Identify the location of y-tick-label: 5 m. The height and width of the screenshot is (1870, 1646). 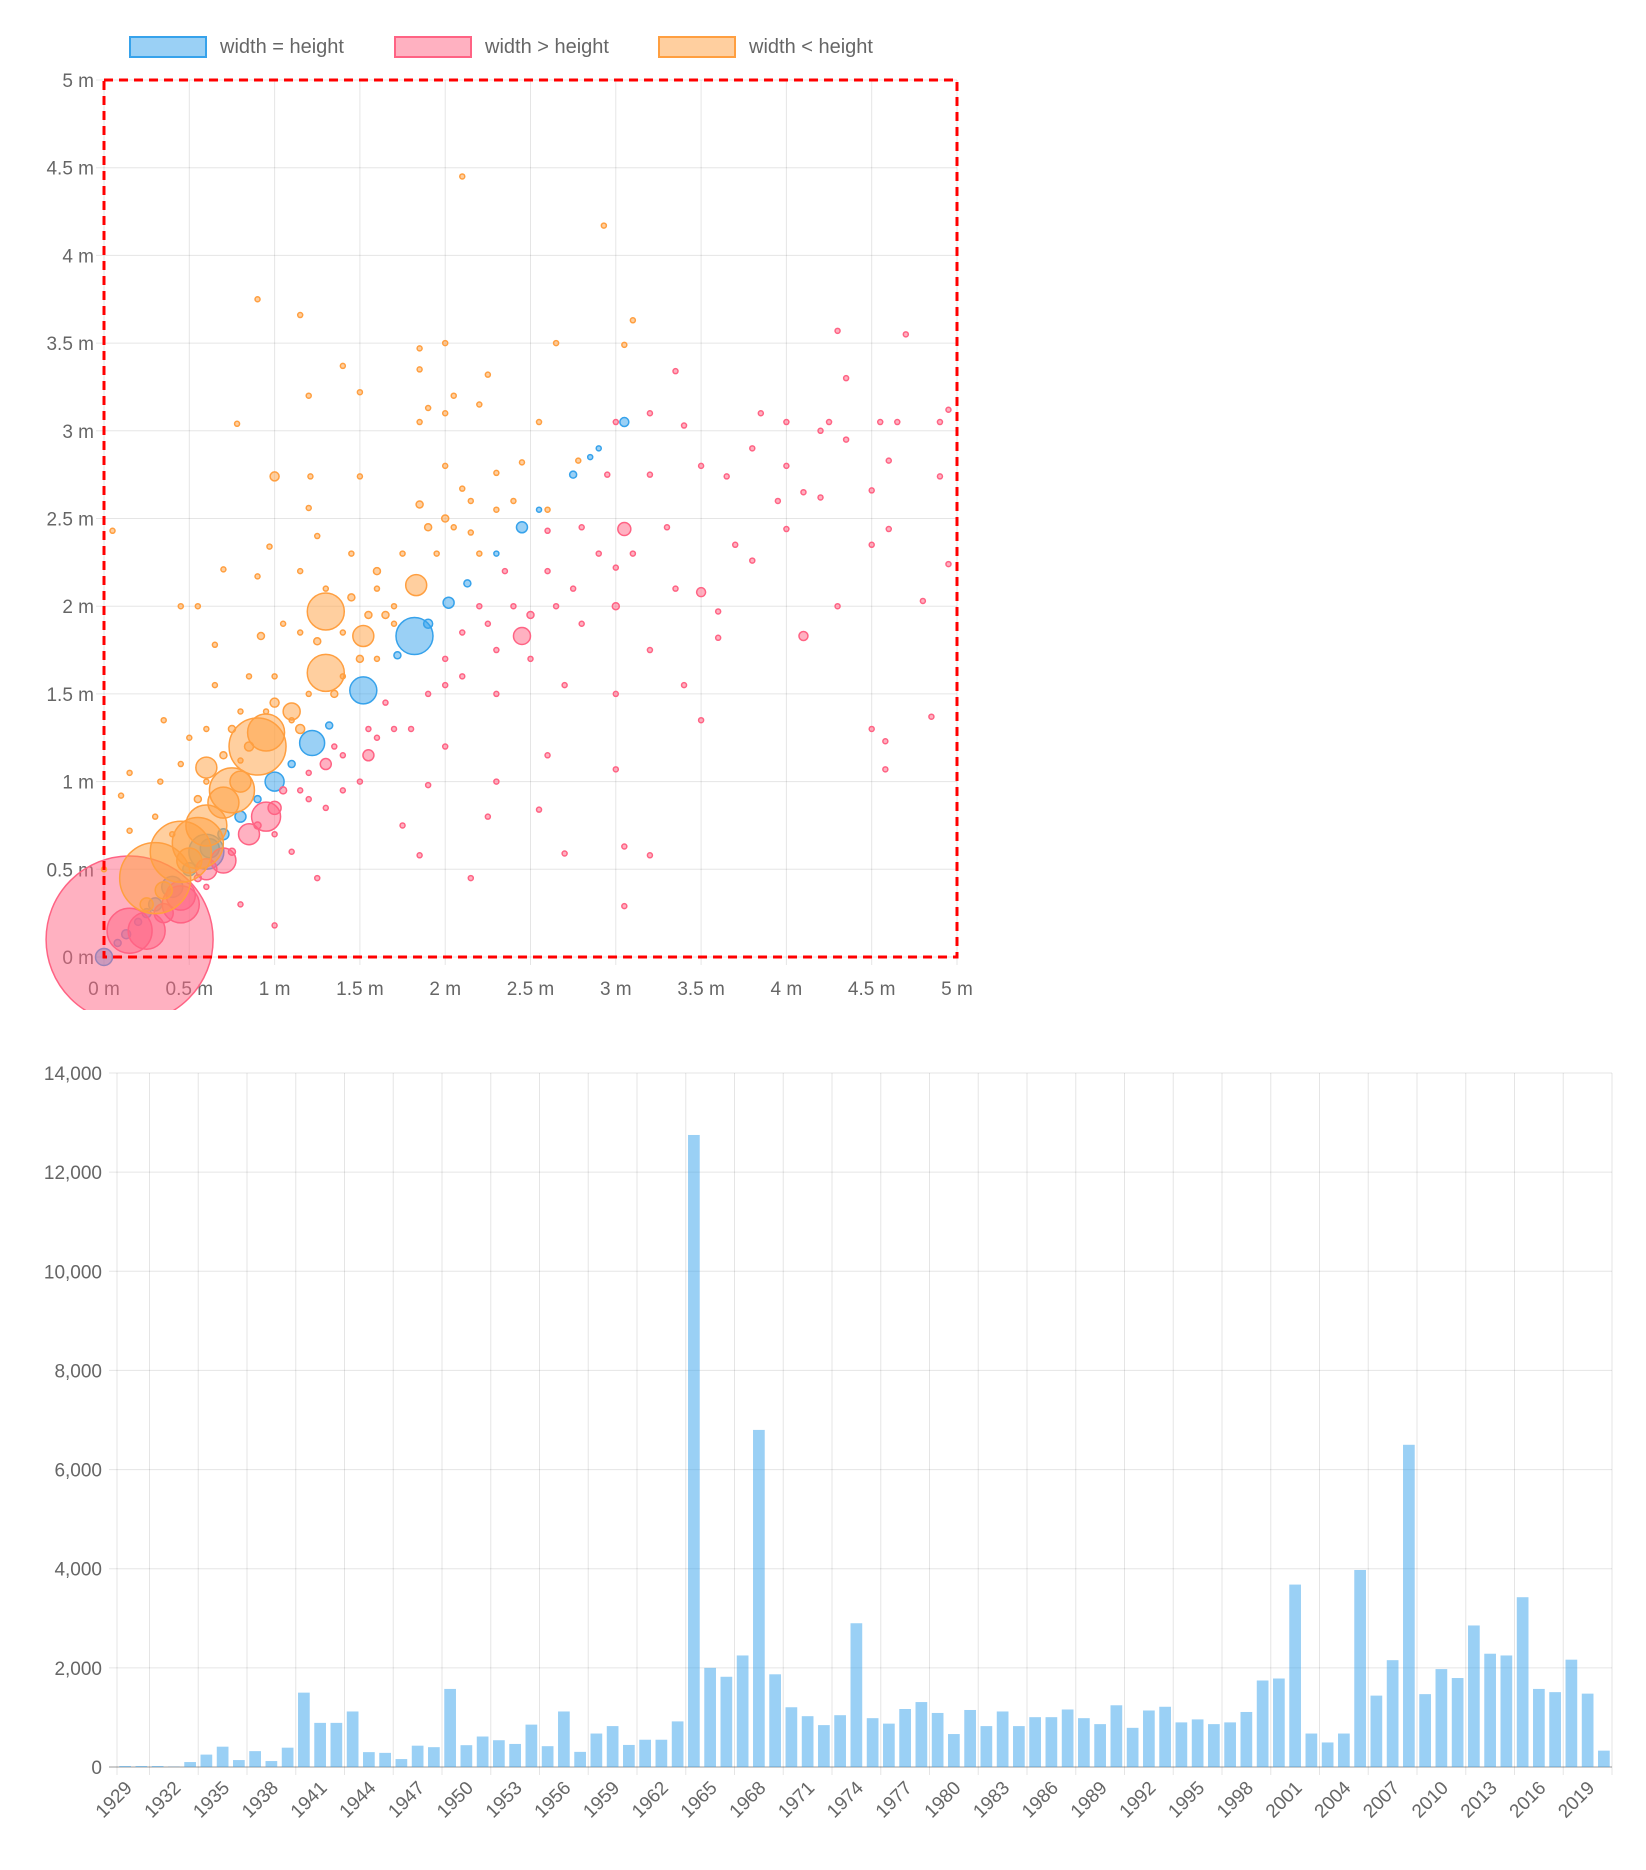
(78, 81).